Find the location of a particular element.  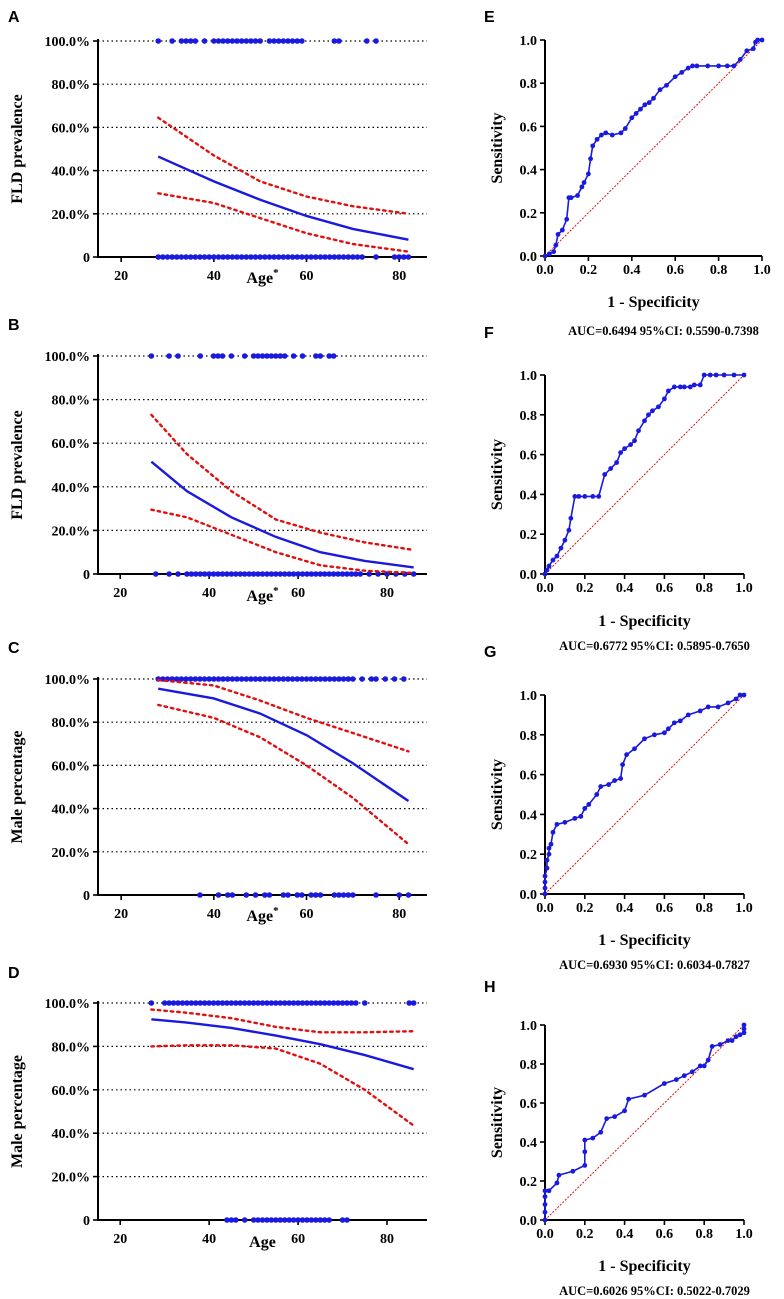

x-tick-label: 0.2 is located at coordinates (589, 270).